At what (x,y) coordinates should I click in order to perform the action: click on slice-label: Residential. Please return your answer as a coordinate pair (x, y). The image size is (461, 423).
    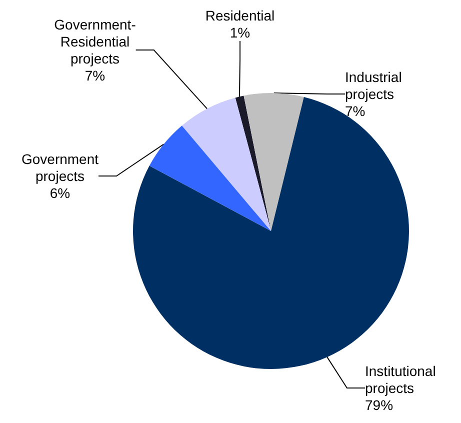
    Looking at the image, I should click on (240, 16).